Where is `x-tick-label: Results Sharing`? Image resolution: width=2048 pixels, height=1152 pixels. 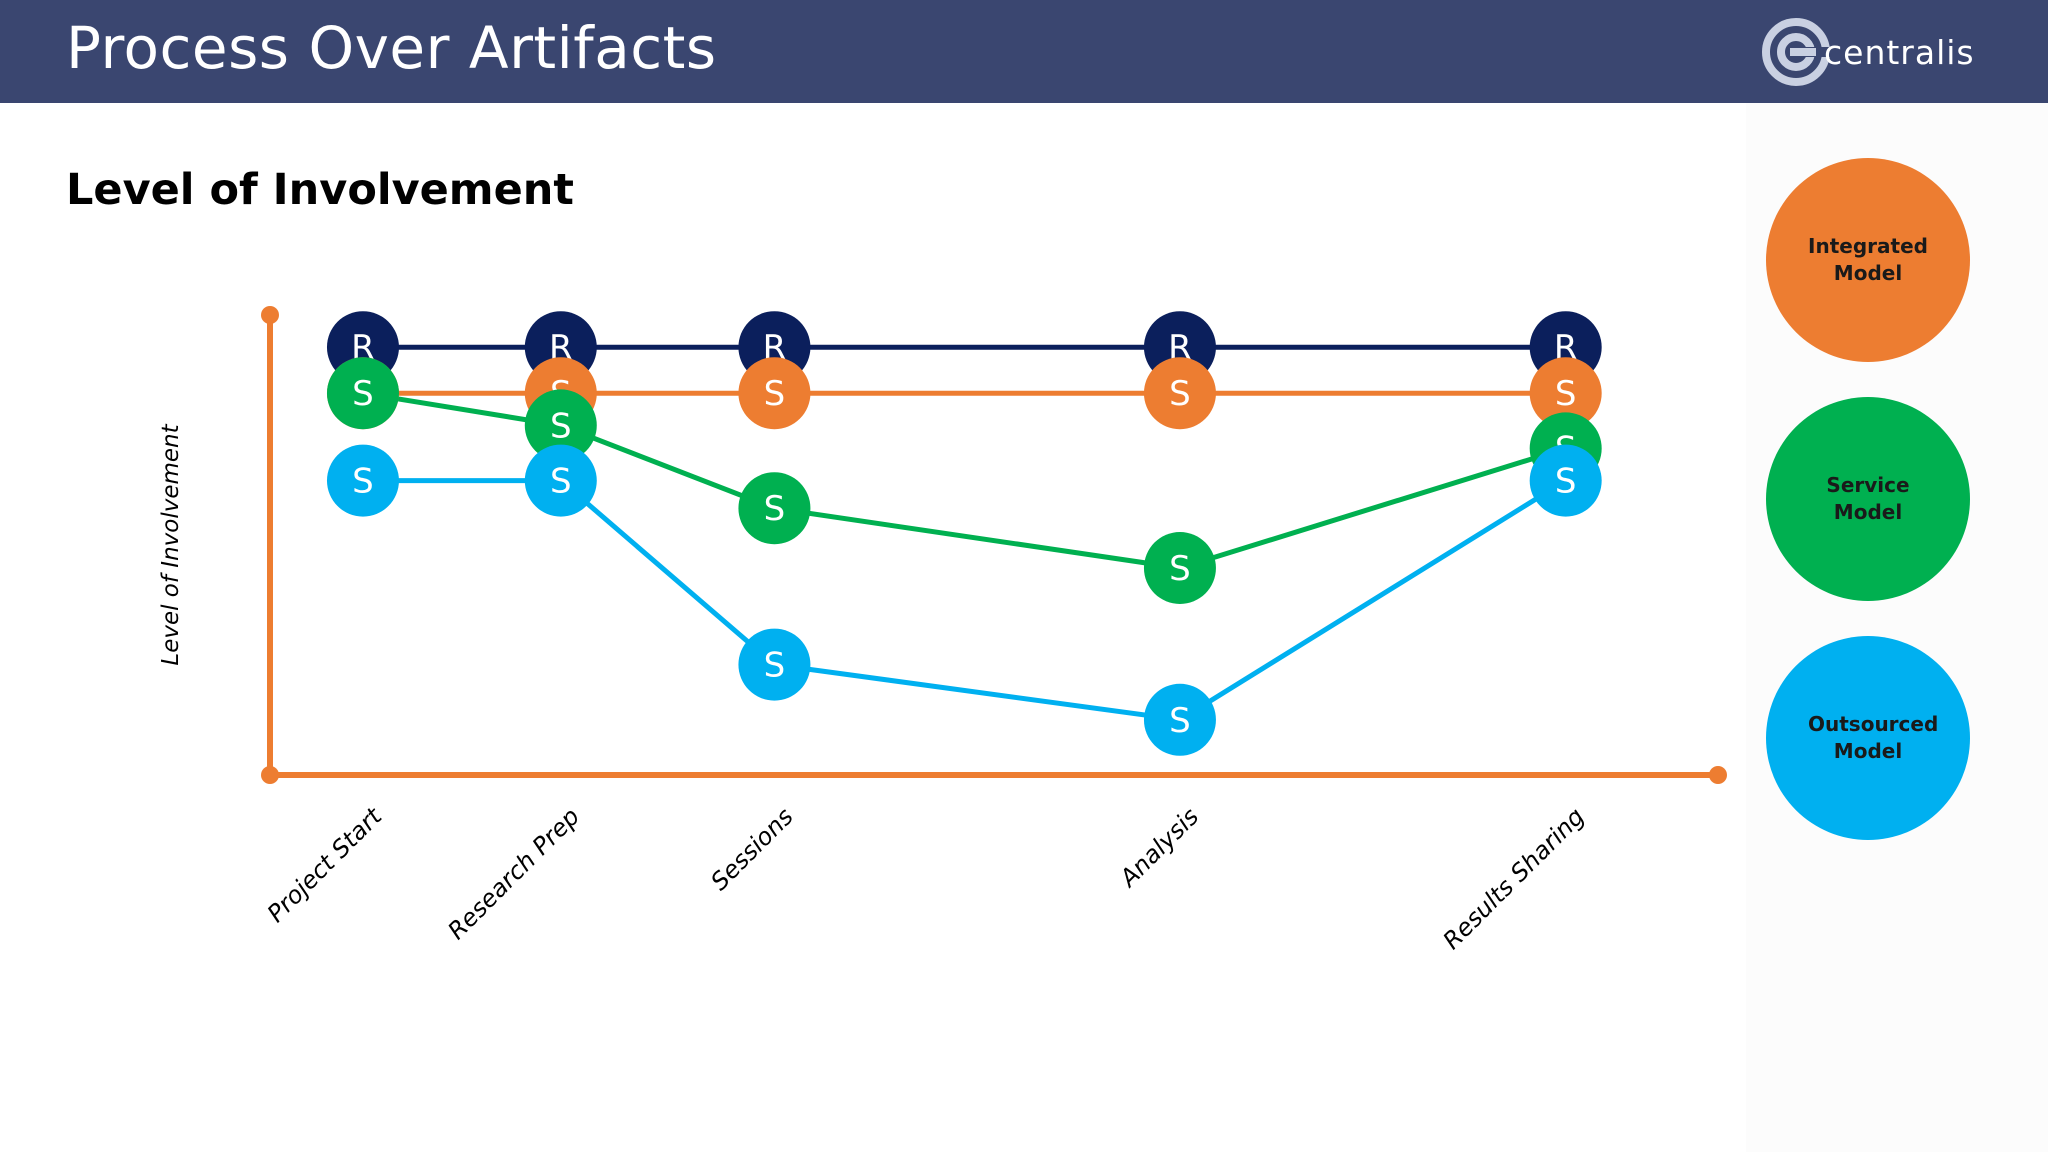 x-tick-label: Results Sharing is located at coordinates (1514, 878).